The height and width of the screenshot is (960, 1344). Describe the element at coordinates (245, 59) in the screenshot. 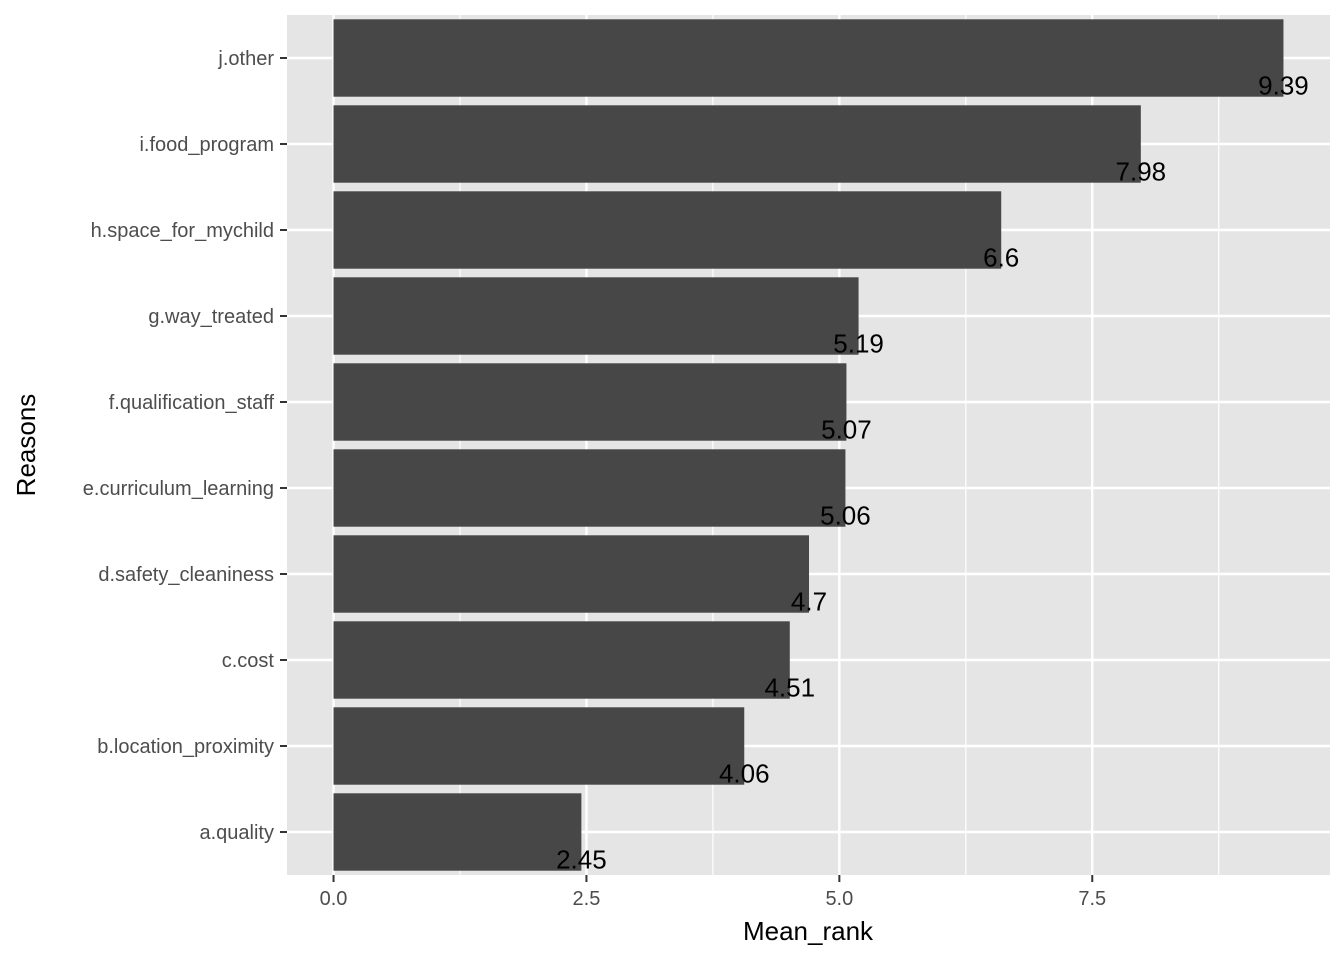

I see `y-tick-label: j.other` at that location.